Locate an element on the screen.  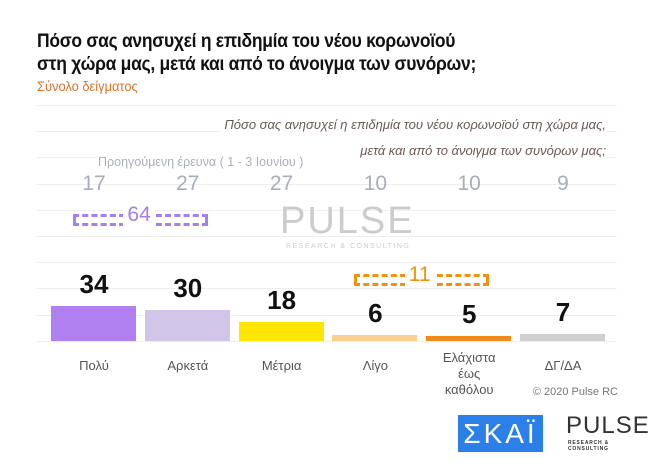
group-total: 64 is located at coordinates (139, 215).